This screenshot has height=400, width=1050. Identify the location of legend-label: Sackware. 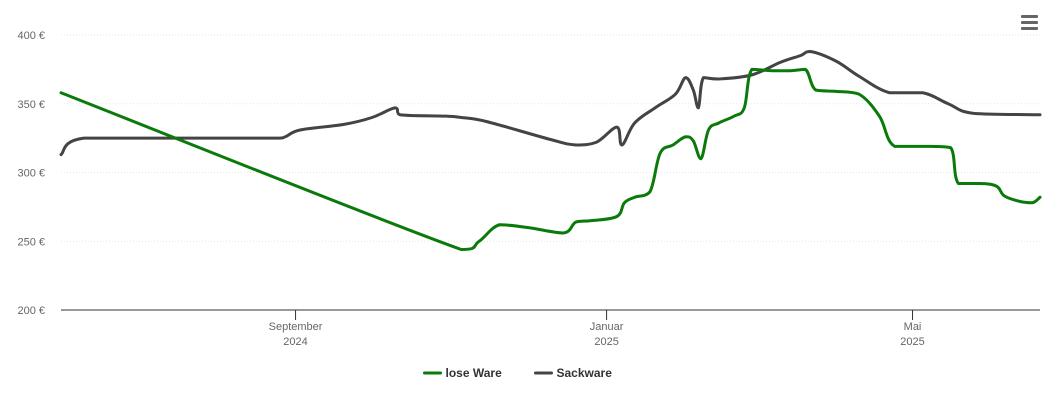
(585, 373).